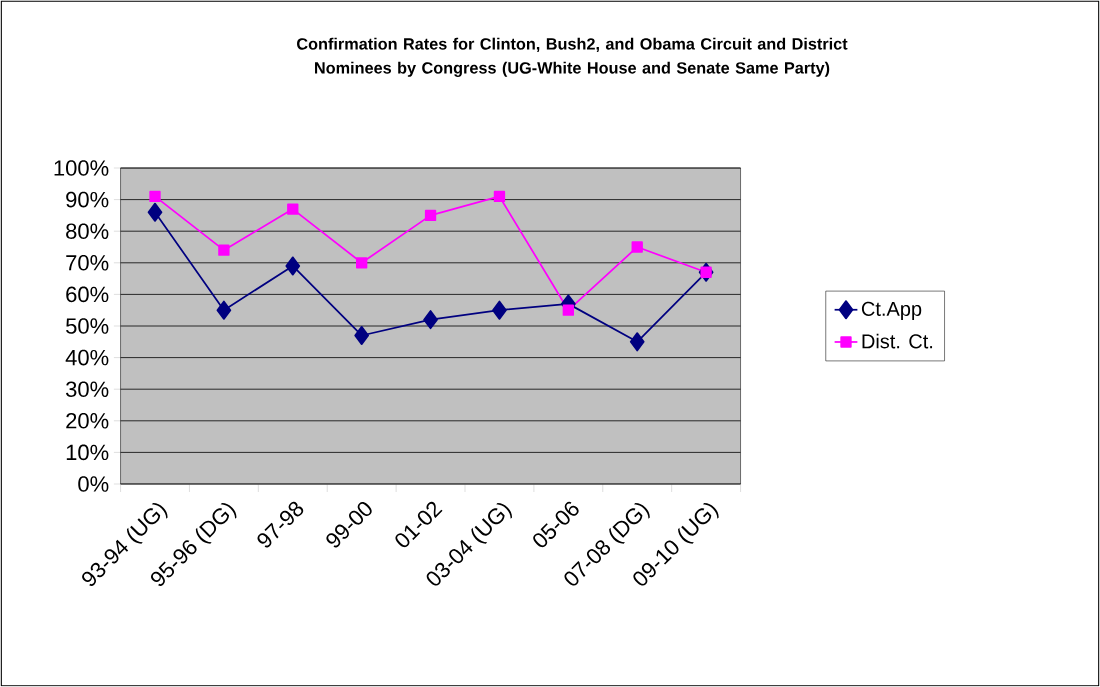 The height and width of the screenshot is (687, 1100). I want to click on y-tick-label: 30%, so click(87, 389).